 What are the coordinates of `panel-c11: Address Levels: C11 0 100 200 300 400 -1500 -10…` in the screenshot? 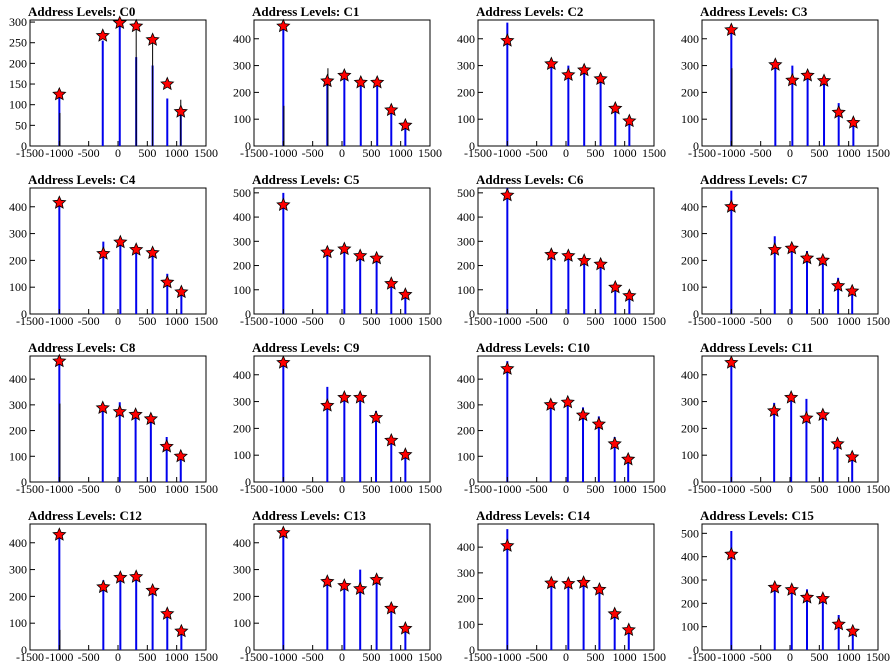 It's located at (785, 418).